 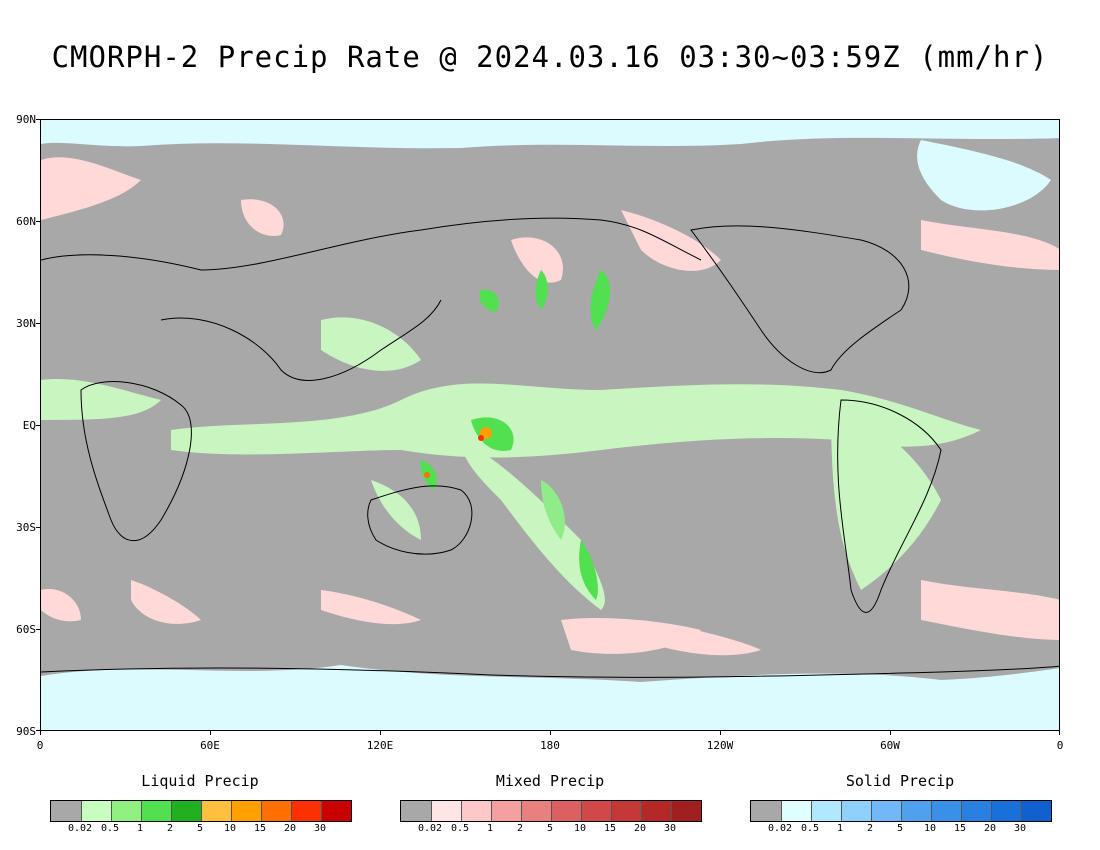 I want to click on lon-label-60w: 60W, so click(x=890, y=745).